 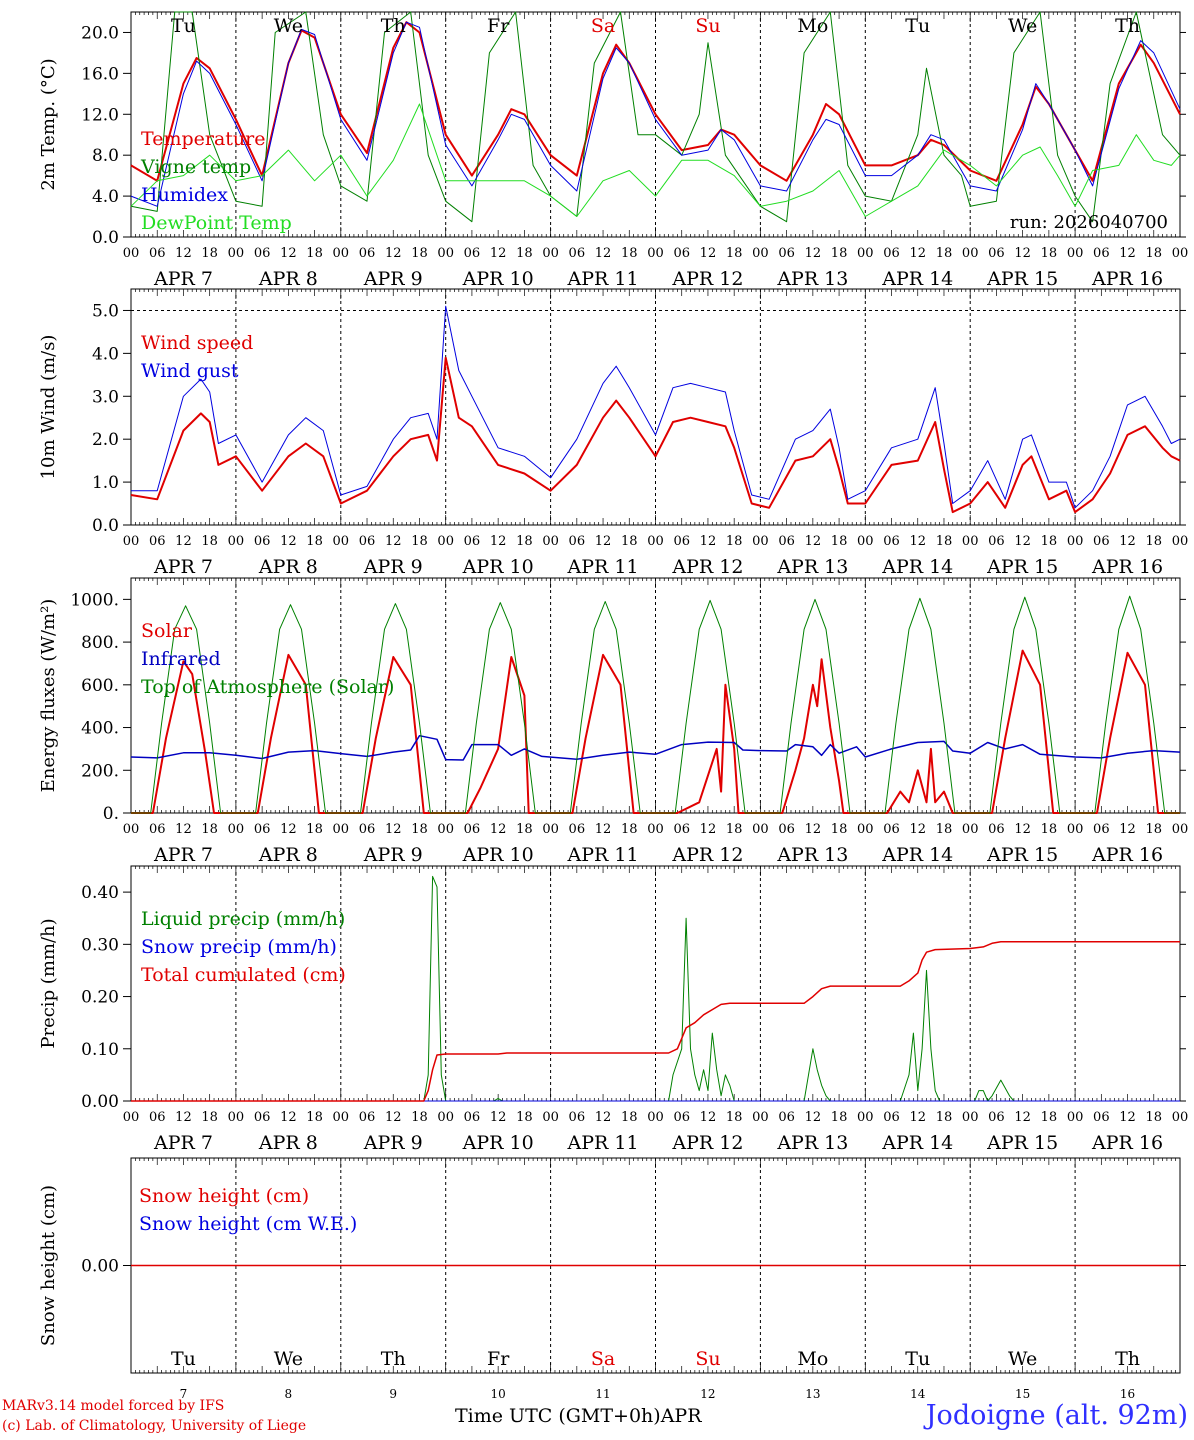 What do you see at coordinates (917, 26) in the screenshot?
I see `weekday-label-top: Tu` at bounding box center [917, 26].